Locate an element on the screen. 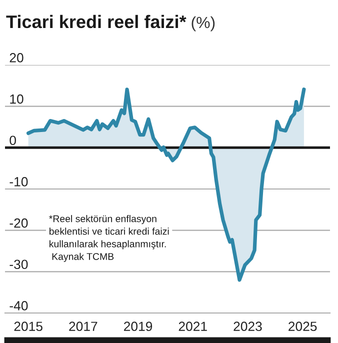  x-tick-label: 2019 is located at coordinates (138, 327).